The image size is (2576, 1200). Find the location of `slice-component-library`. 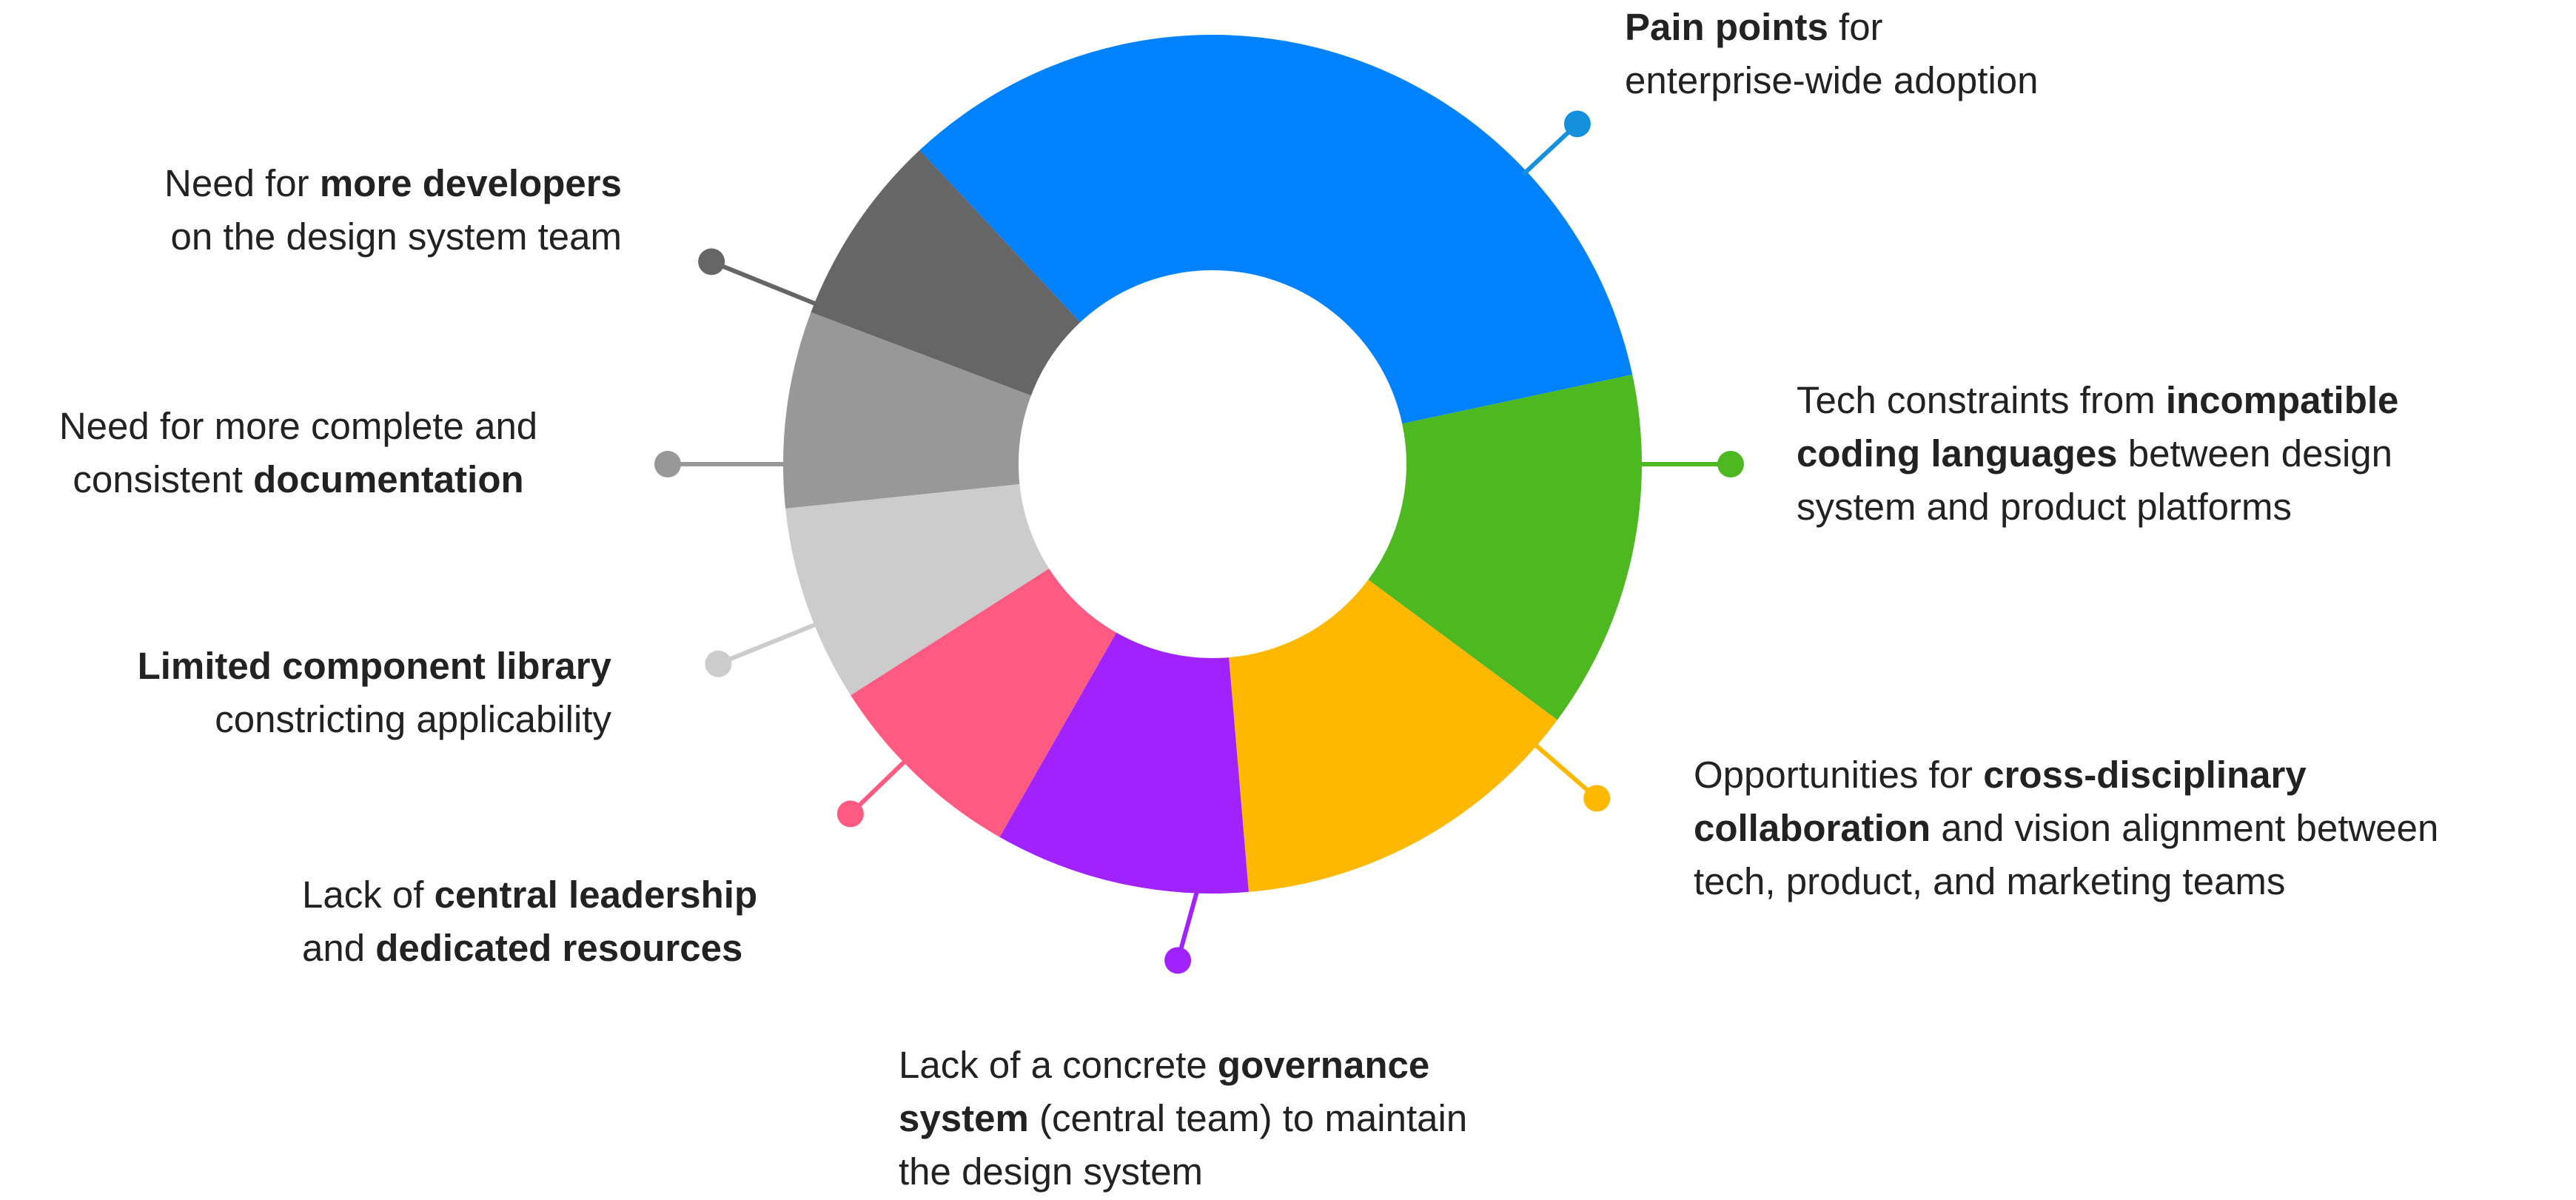

slice-component-library is located at coordinates (917, 590).